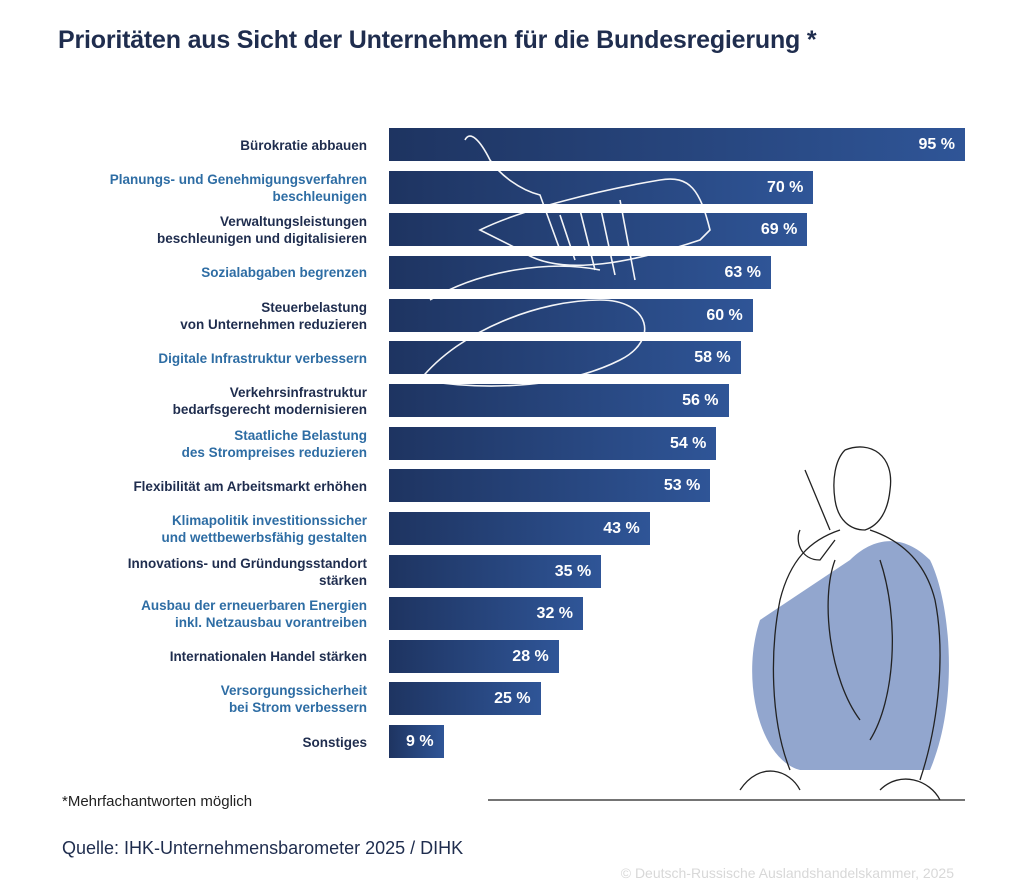  Describe the element at coordinates (342, 580) in the screenshot. I see `category-label-line: stärken` at that location.